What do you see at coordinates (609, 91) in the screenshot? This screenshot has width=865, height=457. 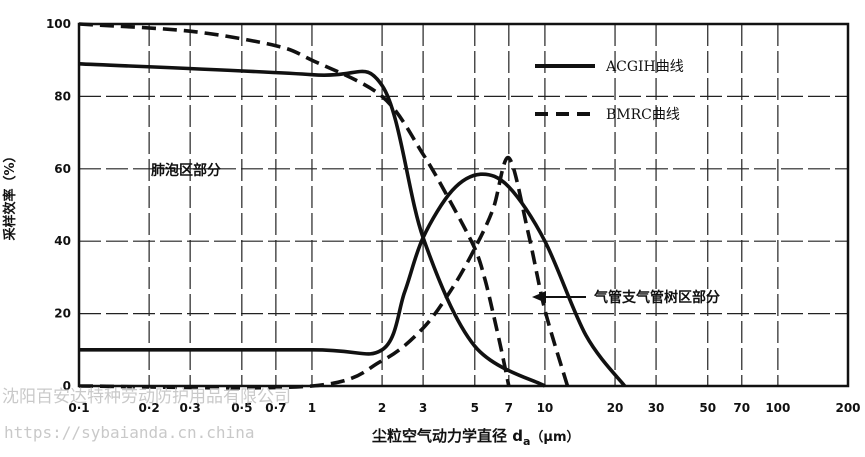 I see `legend: ACGIH曲线 BMRC曲线` at bounding box center [609, 91].